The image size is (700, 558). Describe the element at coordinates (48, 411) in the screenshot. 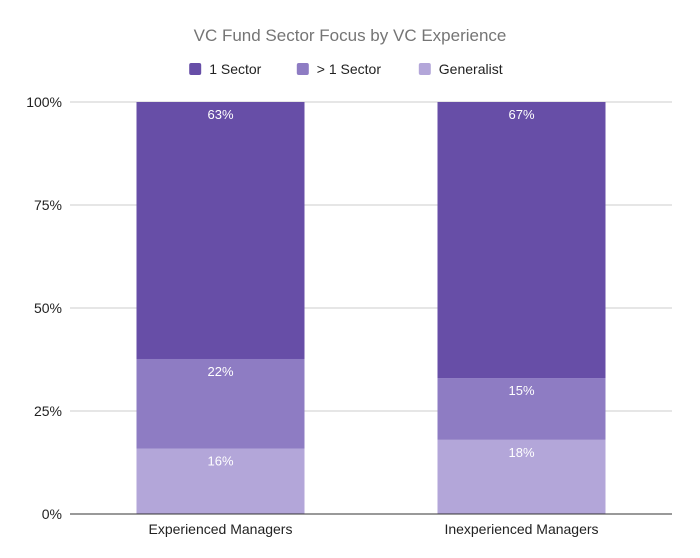

I see `y-tick-label: 25%` at that location.